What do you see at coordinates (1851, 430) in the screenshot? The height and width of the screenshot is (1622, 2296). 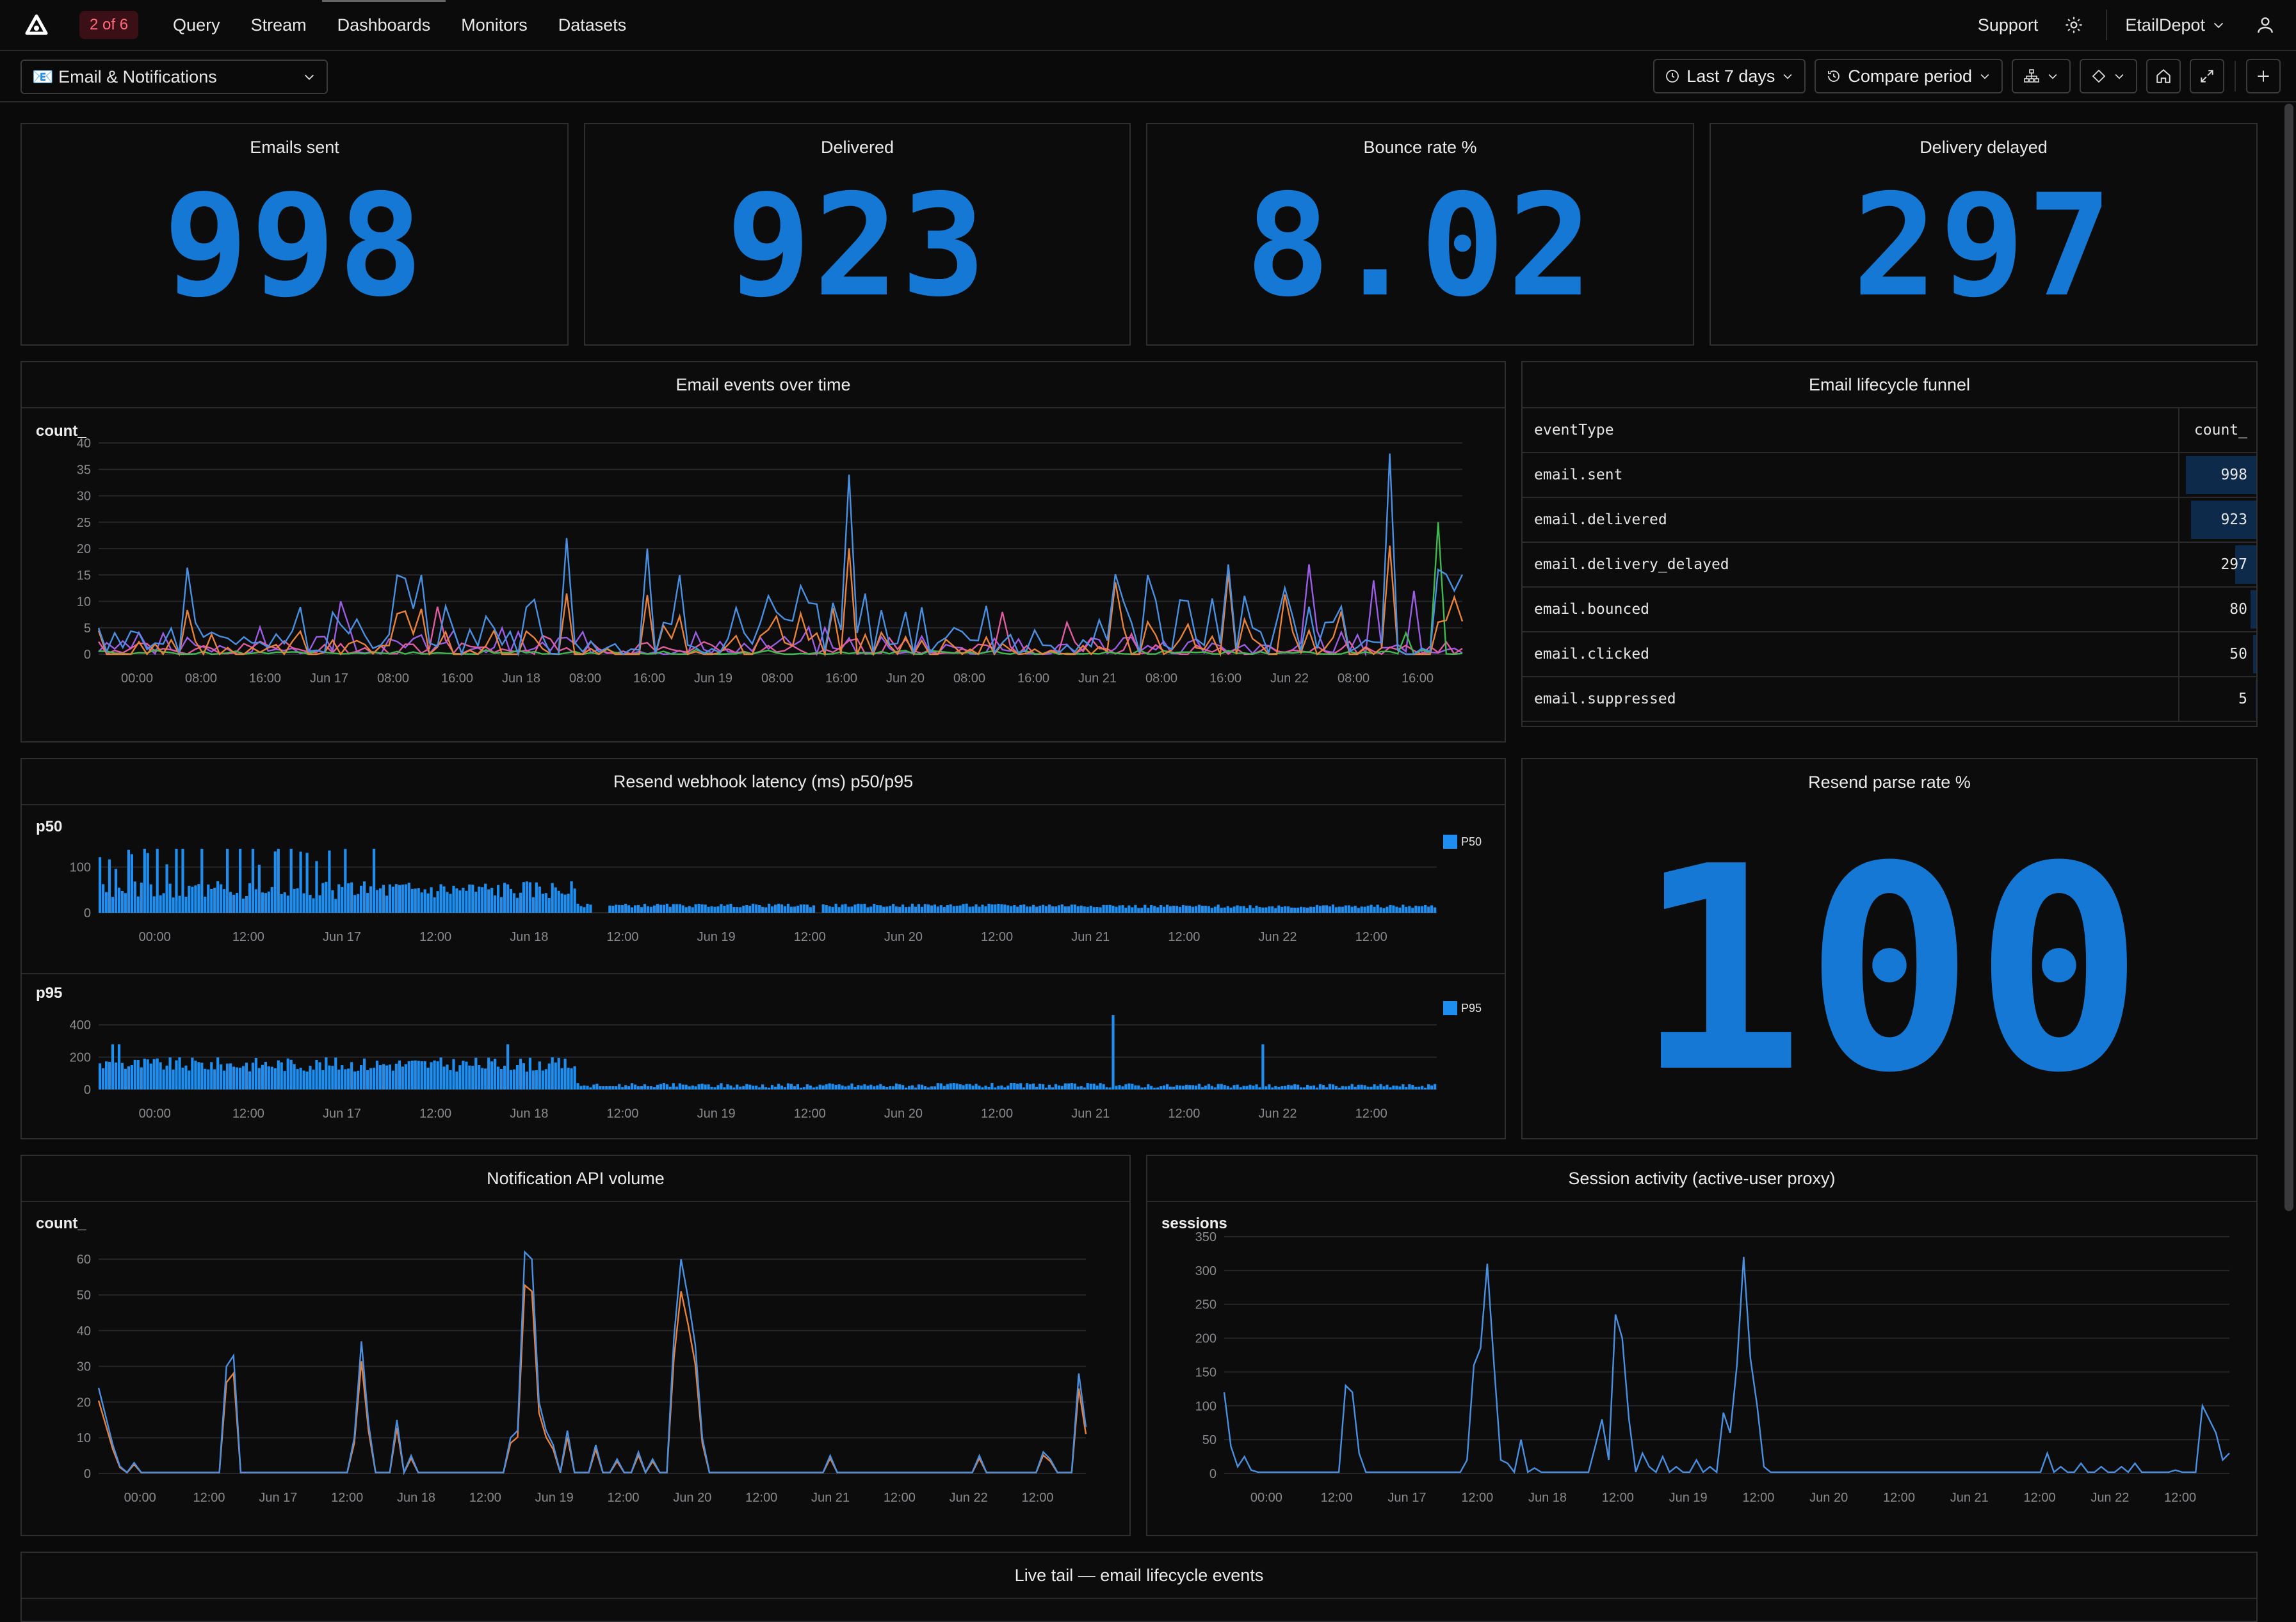 I see `column-header: eventType` at bounding box center [1851, 430].